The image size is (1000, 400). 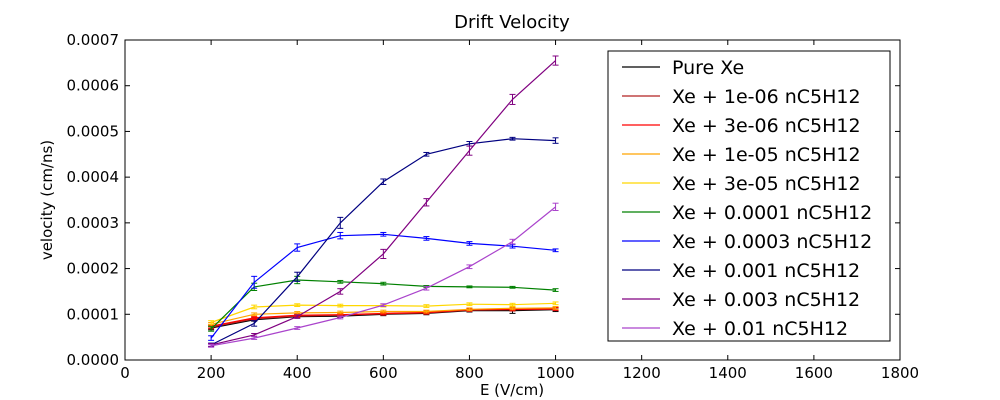 What do you see at coordinates (512, 390) in the screenshot?
I see `x-axis-label: E (V/cm)` at bounding box center [512, 390].